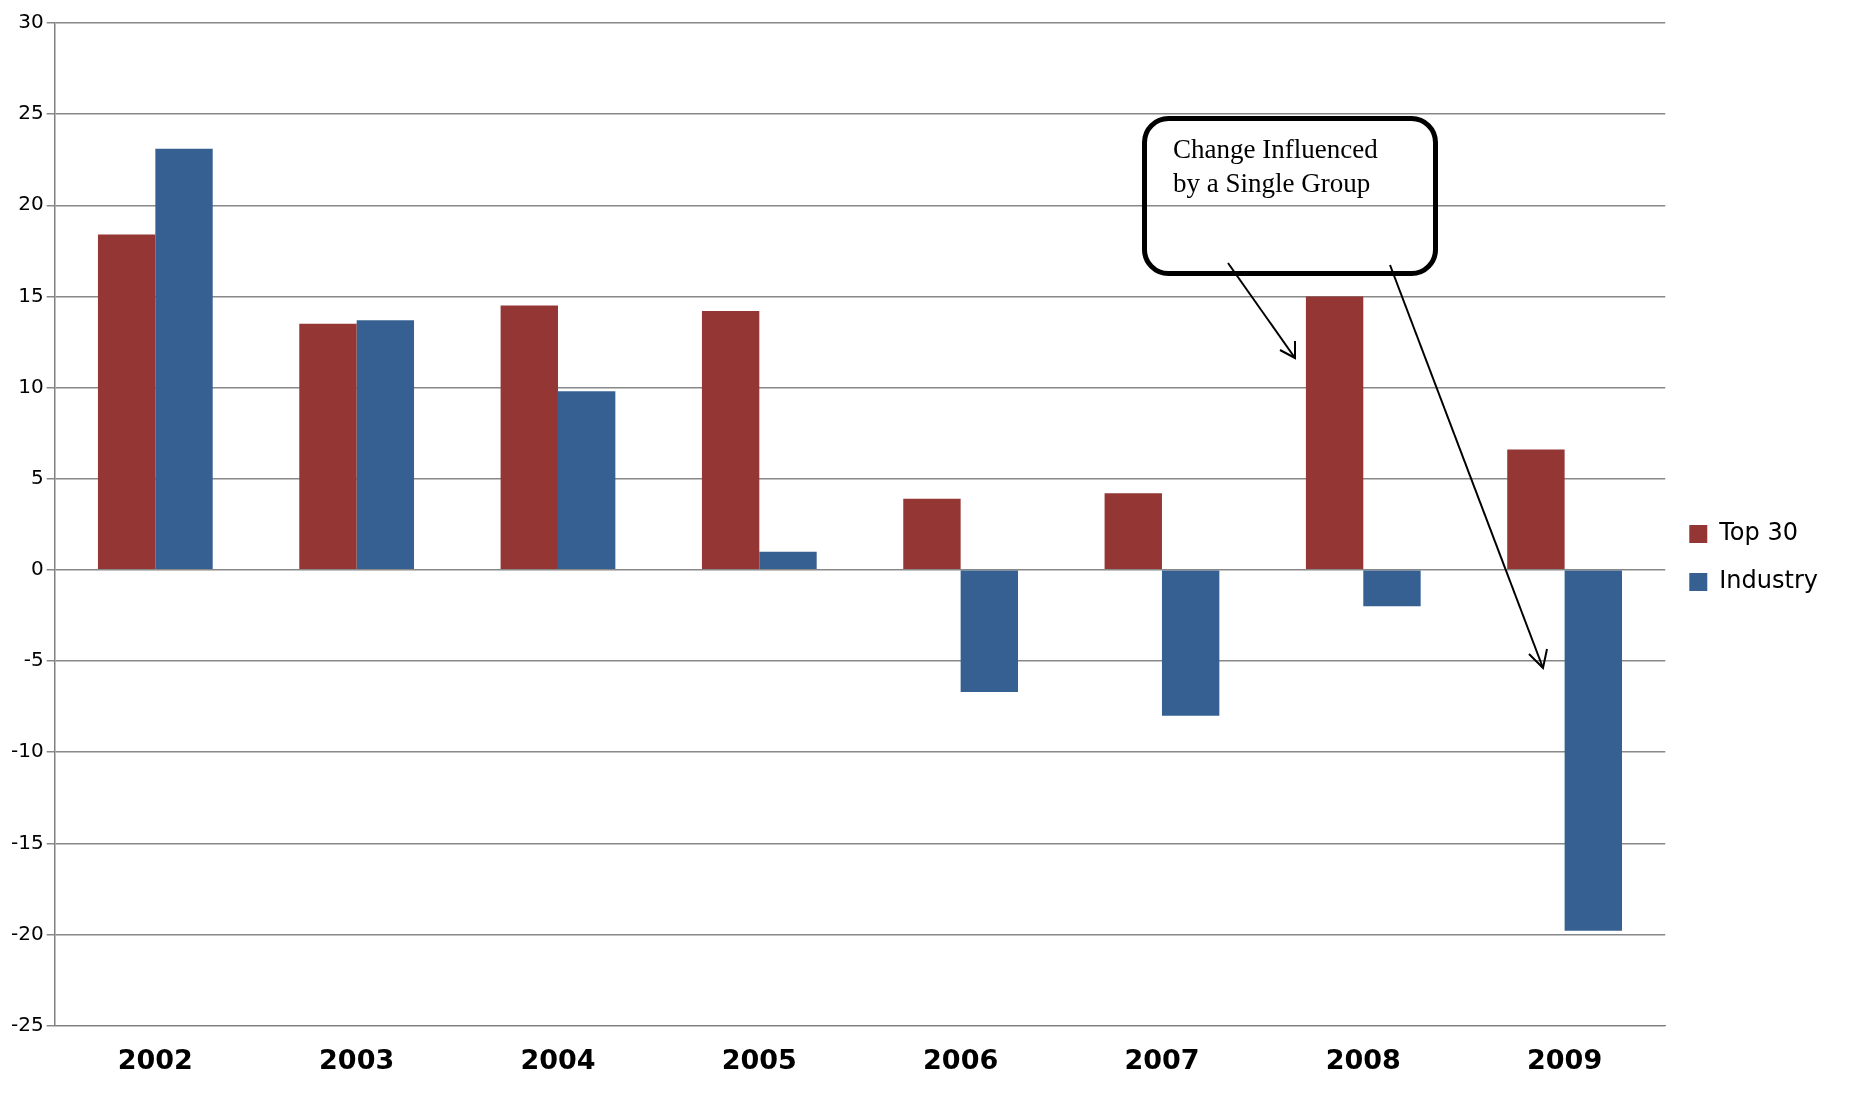 The height and width of the screenshot is (1108, 1853). What do you see at coordinates (31, 112) in the screenshot?
I see `y-tick-label: 25` at bounding box center [31, 112].